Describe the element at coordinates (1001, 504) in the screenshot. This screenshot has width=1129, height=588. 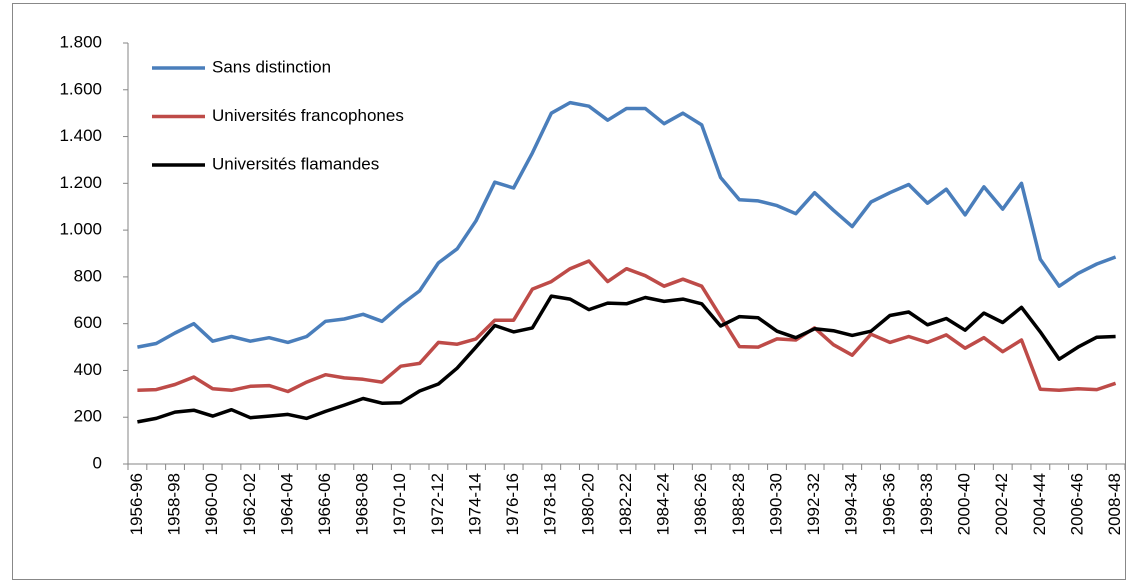
I see `x-tick-label: 2002-42` at that location.